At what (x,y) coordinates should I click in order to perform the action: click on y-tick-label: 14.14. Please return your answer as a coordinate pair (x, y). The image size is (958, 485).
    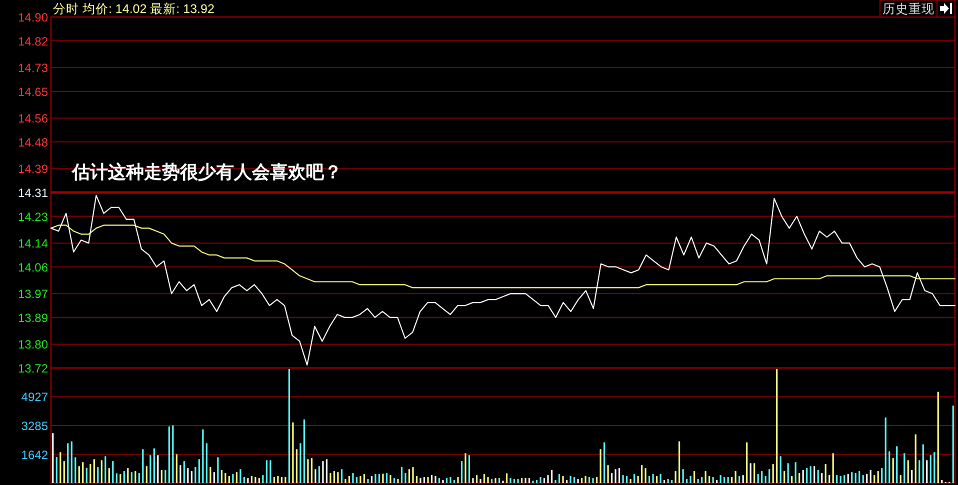
    Looking at the image, I should click on (33, 243).